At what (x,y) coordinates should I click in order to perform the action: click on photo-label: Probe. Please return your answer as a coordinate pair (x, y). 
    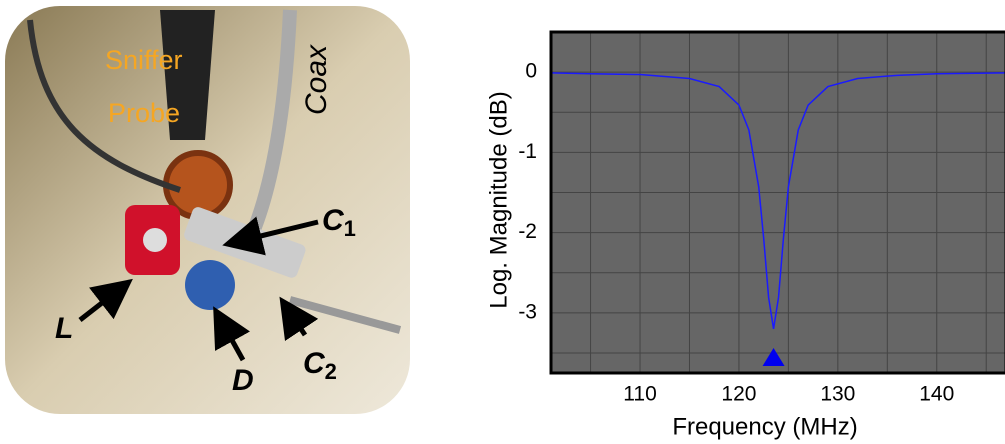
    Looking at the image, I should click on (144, 113).